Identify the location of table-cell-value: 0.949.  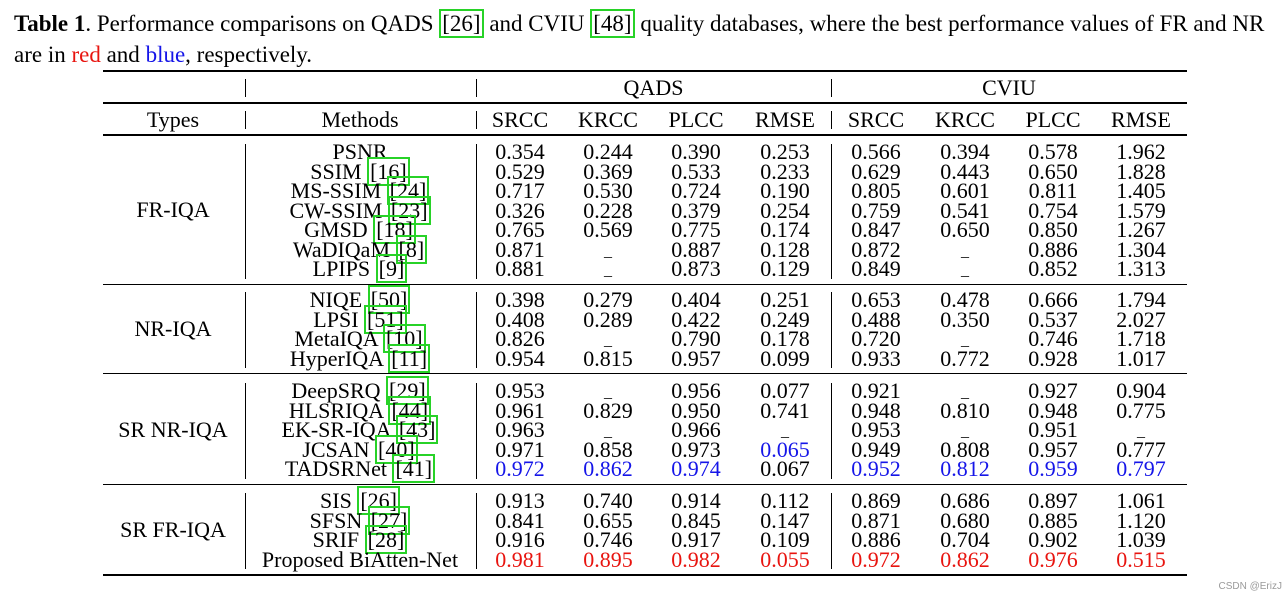
(876, 449).